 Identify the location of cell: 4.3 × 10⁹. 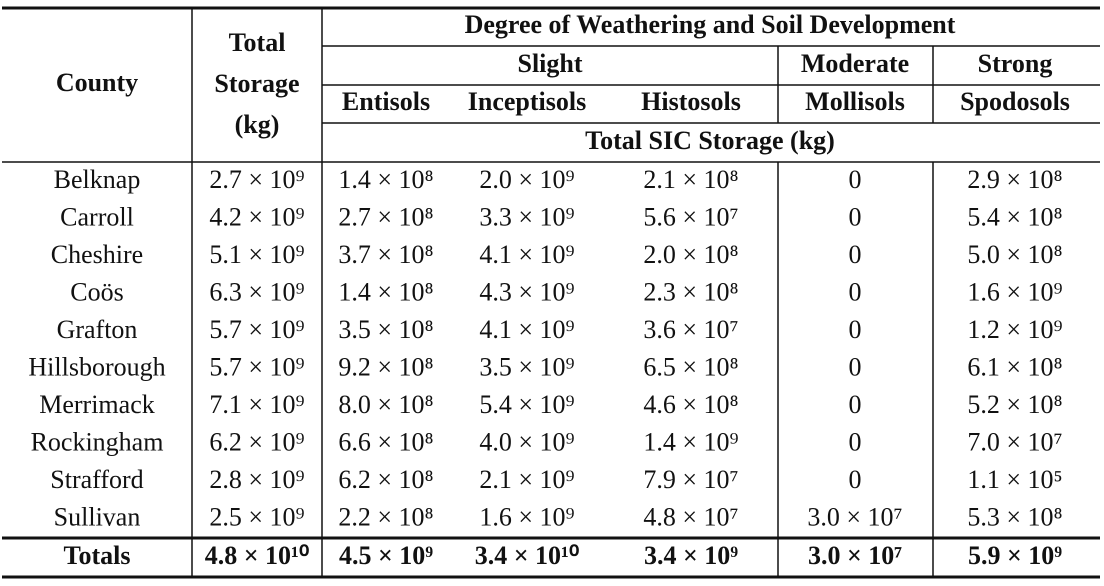
(526, 291).